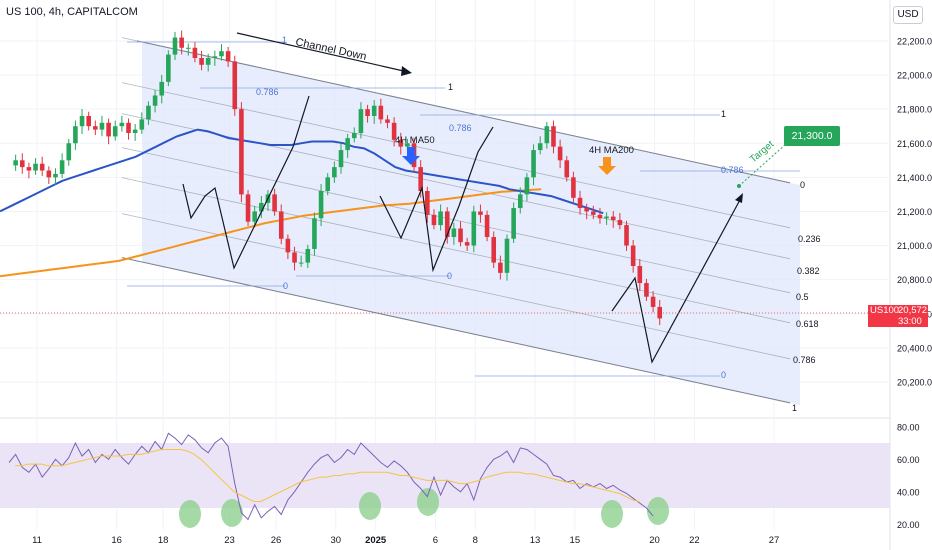 Image resolution: width=932 pixels, height=550 pixels. What do you see at coordinates (37, 540) in the screenshot?
I see `time-tick-label: 11` at bounding box center [37, 540].